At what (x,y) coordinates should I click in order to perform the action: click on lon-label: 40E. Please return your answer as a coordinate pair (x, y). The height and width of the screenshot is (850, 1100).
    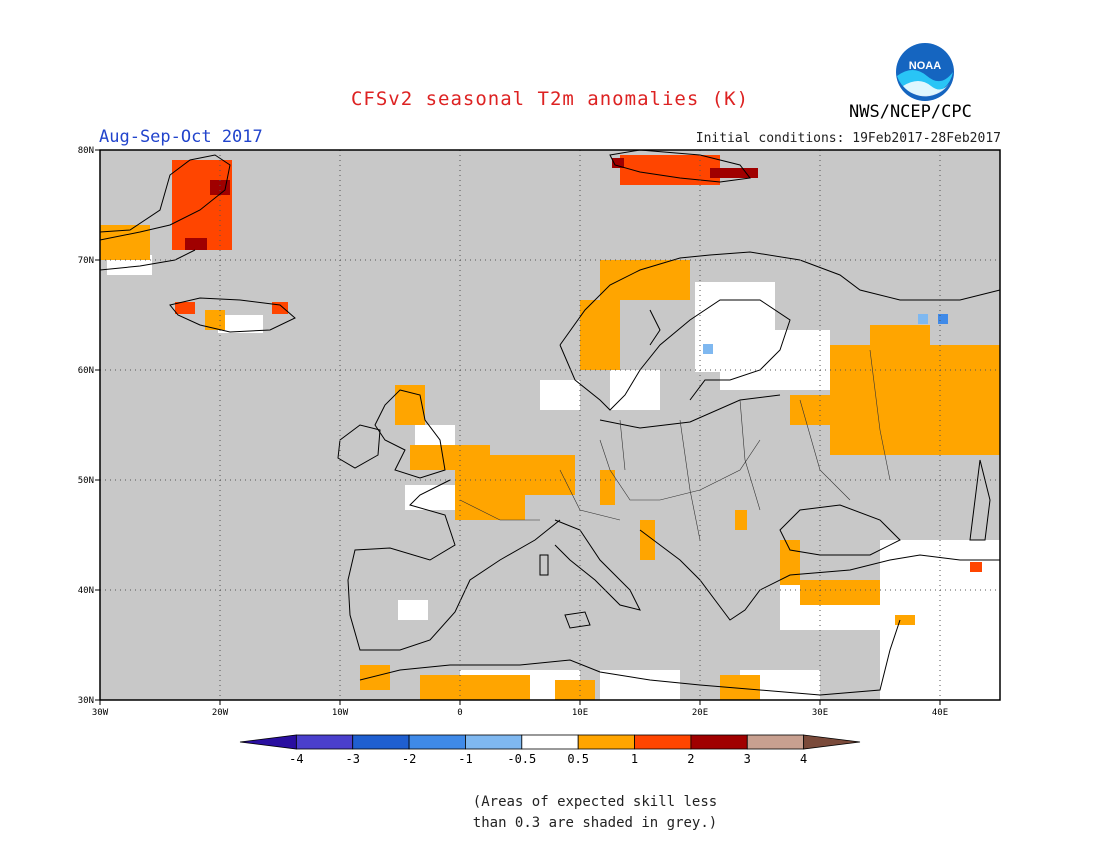
    Looking at the image, I should click on (940, 713).